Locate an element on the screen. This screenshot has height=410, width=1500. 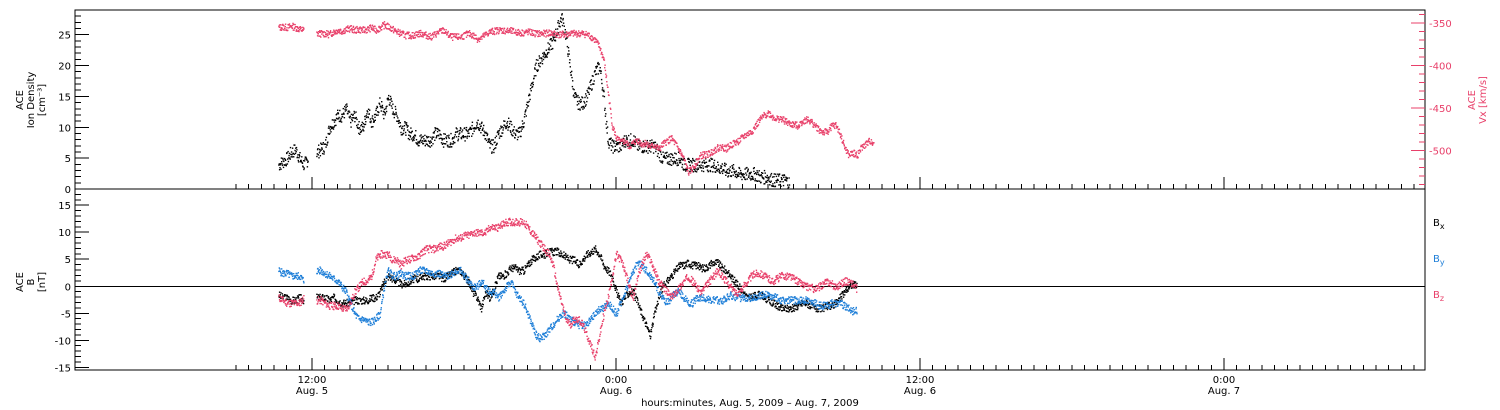
legend-bx: Bx is located at coordinates (1439, 224).